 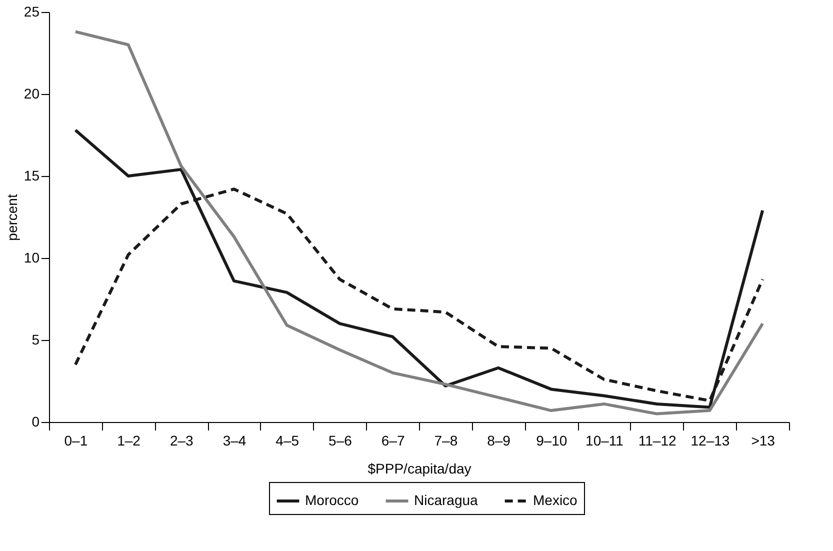 What do you see at coordinates (552, 440) in the screenshot?
I see `x-tick-label: 9–10` at bounding box center [552, 440].